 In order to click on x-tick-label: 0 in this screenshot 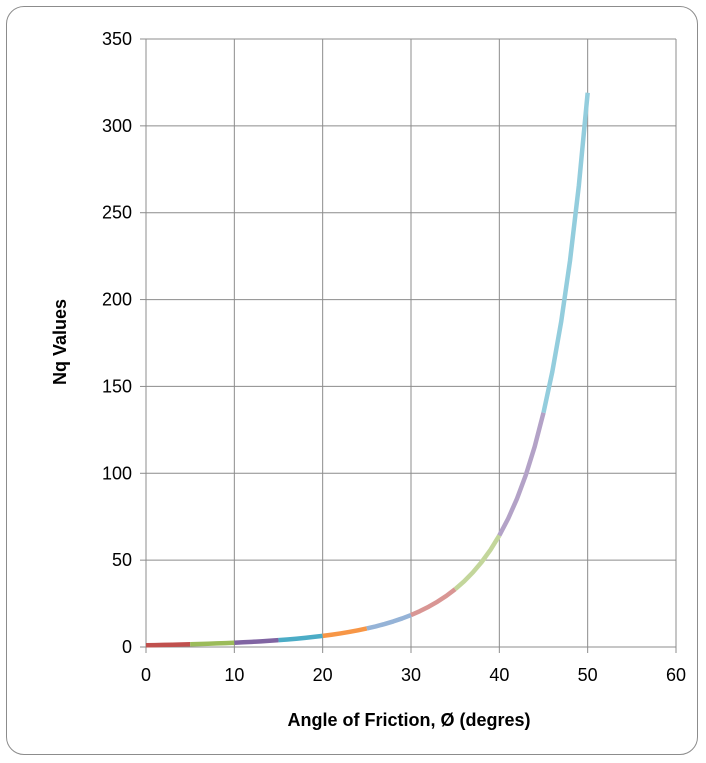, I will do `click(146, 675)`.